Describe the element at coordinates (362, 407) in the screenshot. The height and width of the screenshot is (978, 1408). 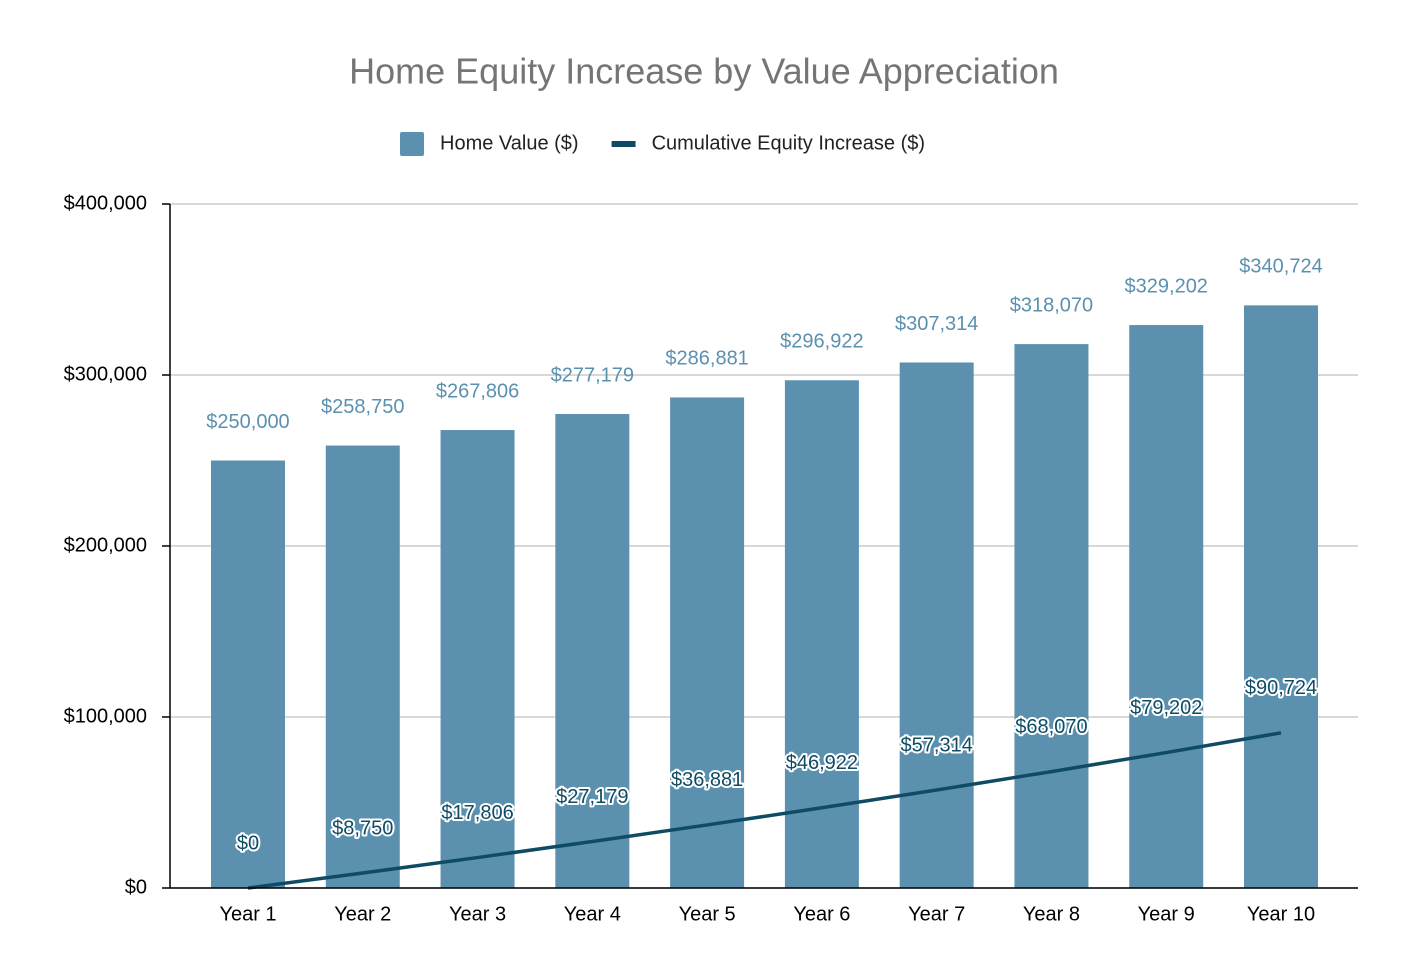
I see `data-label: $258,750` at that location.